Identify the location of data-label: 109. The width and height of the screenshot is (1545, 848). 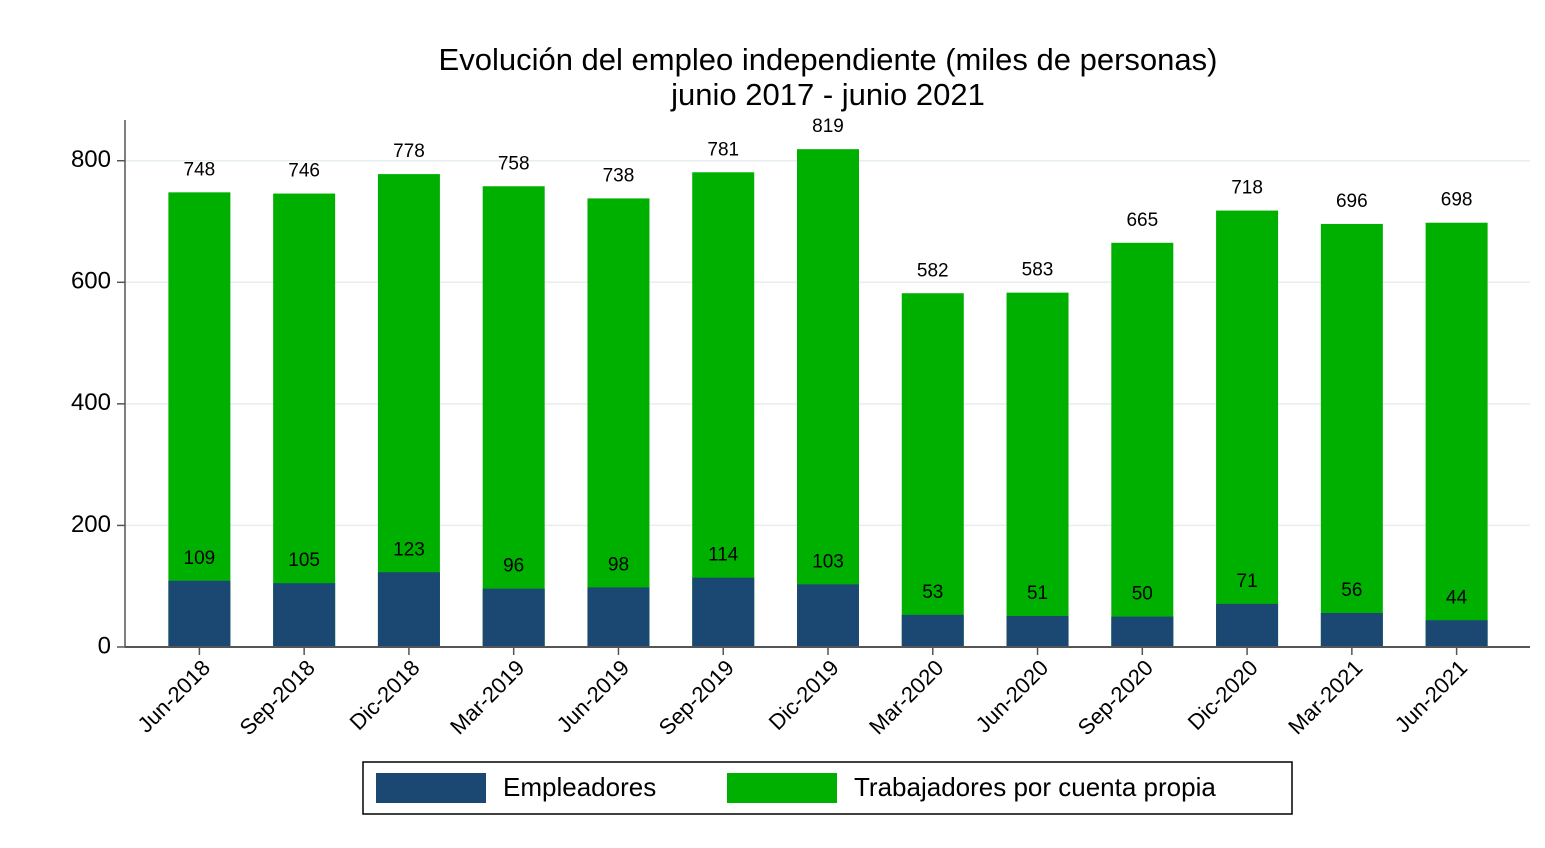
(200, 558).